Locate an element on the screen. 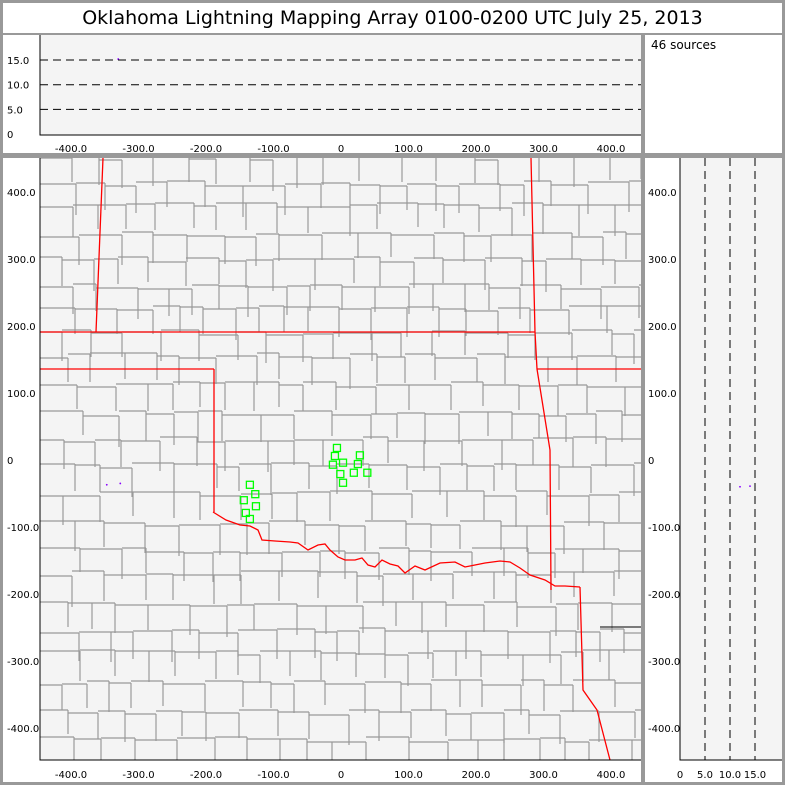 The image size is (785, 785). side-axes is located at coordinates (730, 459).